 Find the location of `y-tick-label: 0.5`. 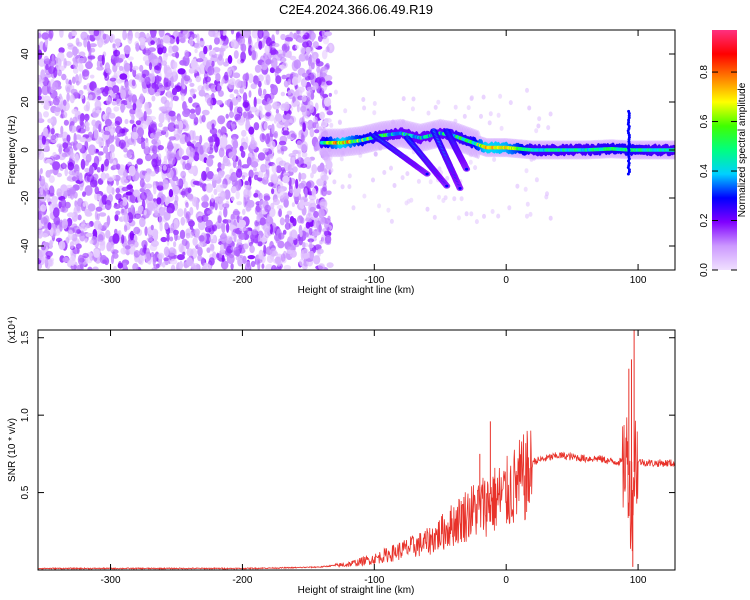

y-tick-label: 0.5 is located at coordinates (25, 492).